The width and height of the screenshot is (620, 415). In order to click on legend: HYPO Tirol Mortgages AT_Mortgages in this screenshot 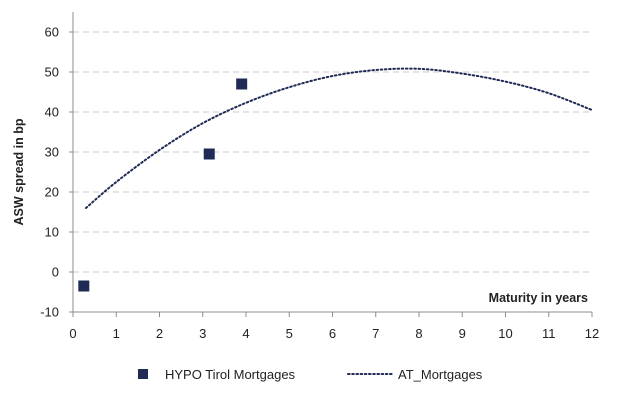, I will do `click(310, 374)`.